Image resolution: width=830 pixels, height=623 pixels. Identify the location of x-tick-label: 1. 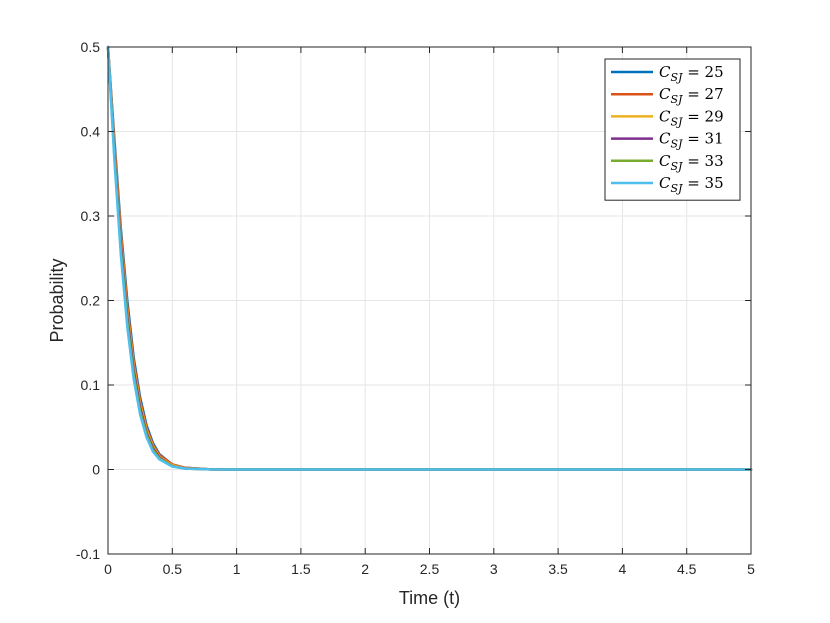
(237, 569).